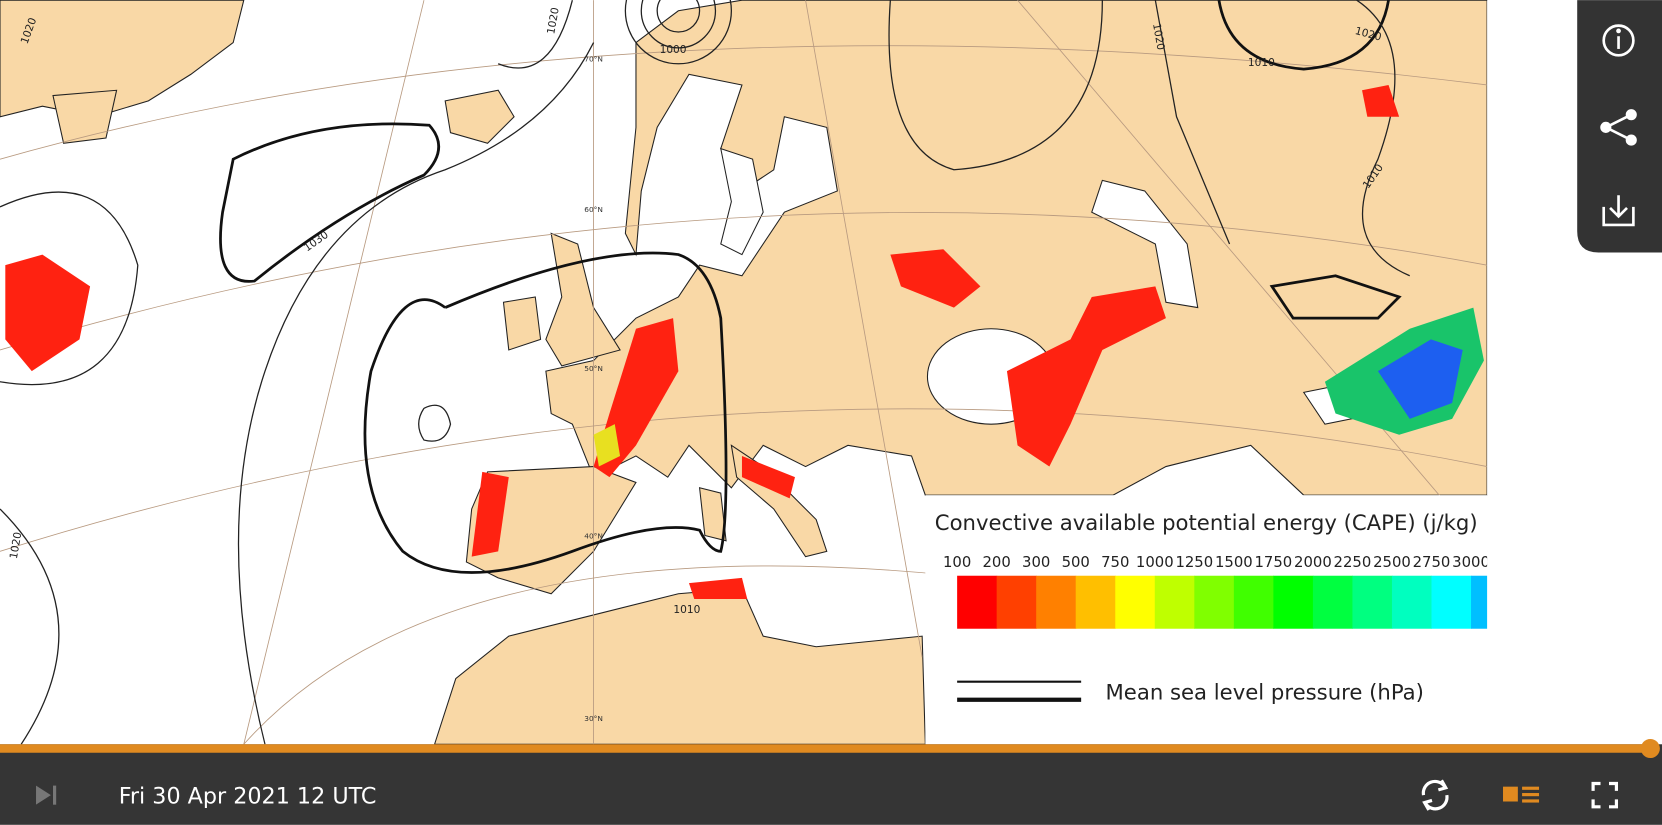  What do you see at coordinates (593, 368) in the screenshot?
I see `latitude-label: 50°N` at bounding box center [593, 368].